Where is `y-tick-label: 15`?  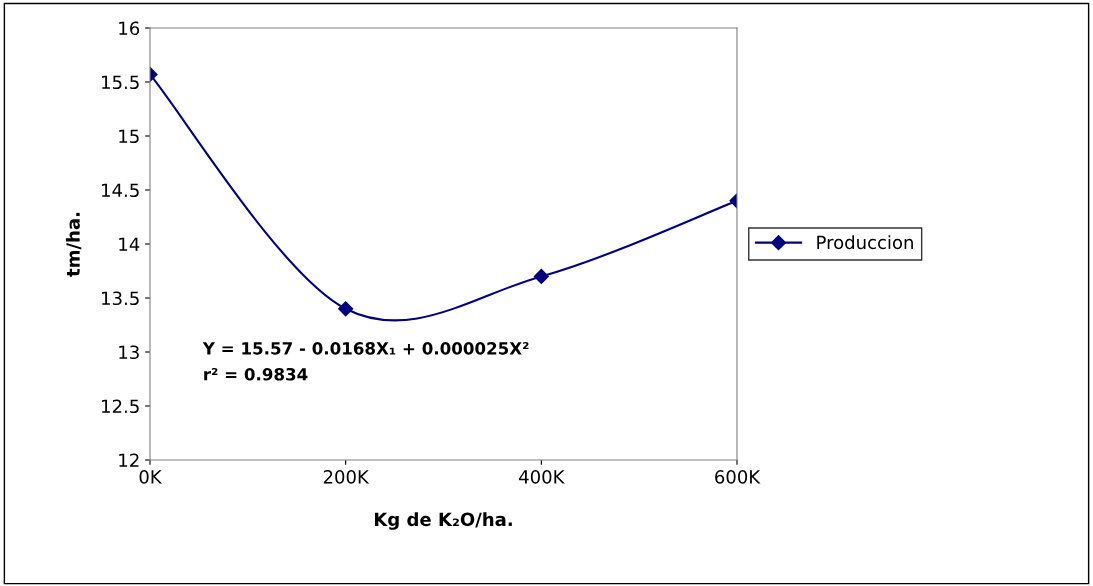 y-tick-label: 15 is located at coordinates (129, 136).